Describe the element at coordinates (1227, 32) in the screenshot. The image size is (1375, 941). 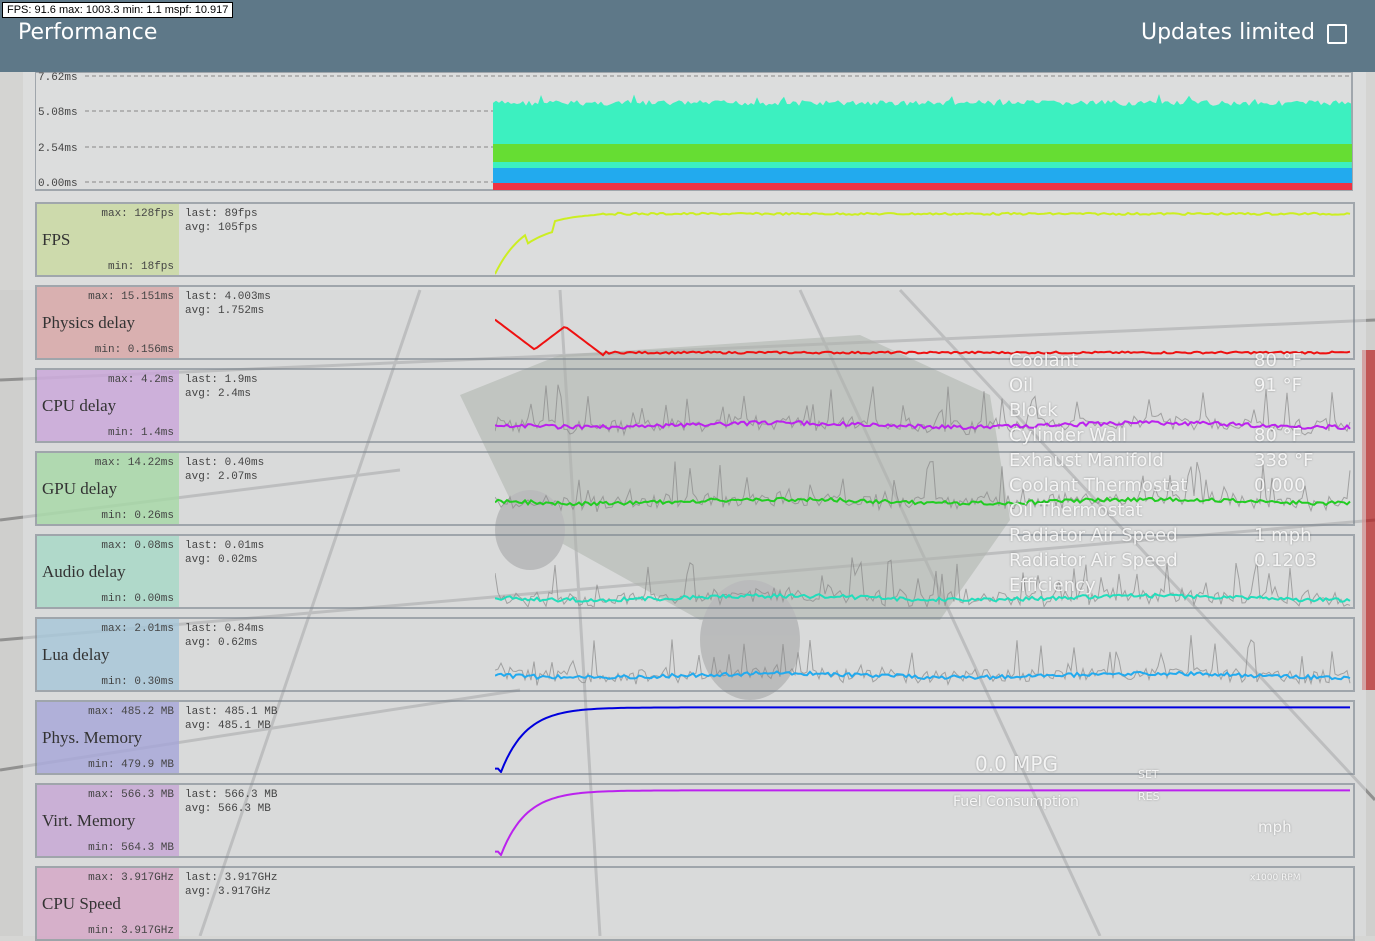
I see `updates-limited-label: Updates limited` at that location.